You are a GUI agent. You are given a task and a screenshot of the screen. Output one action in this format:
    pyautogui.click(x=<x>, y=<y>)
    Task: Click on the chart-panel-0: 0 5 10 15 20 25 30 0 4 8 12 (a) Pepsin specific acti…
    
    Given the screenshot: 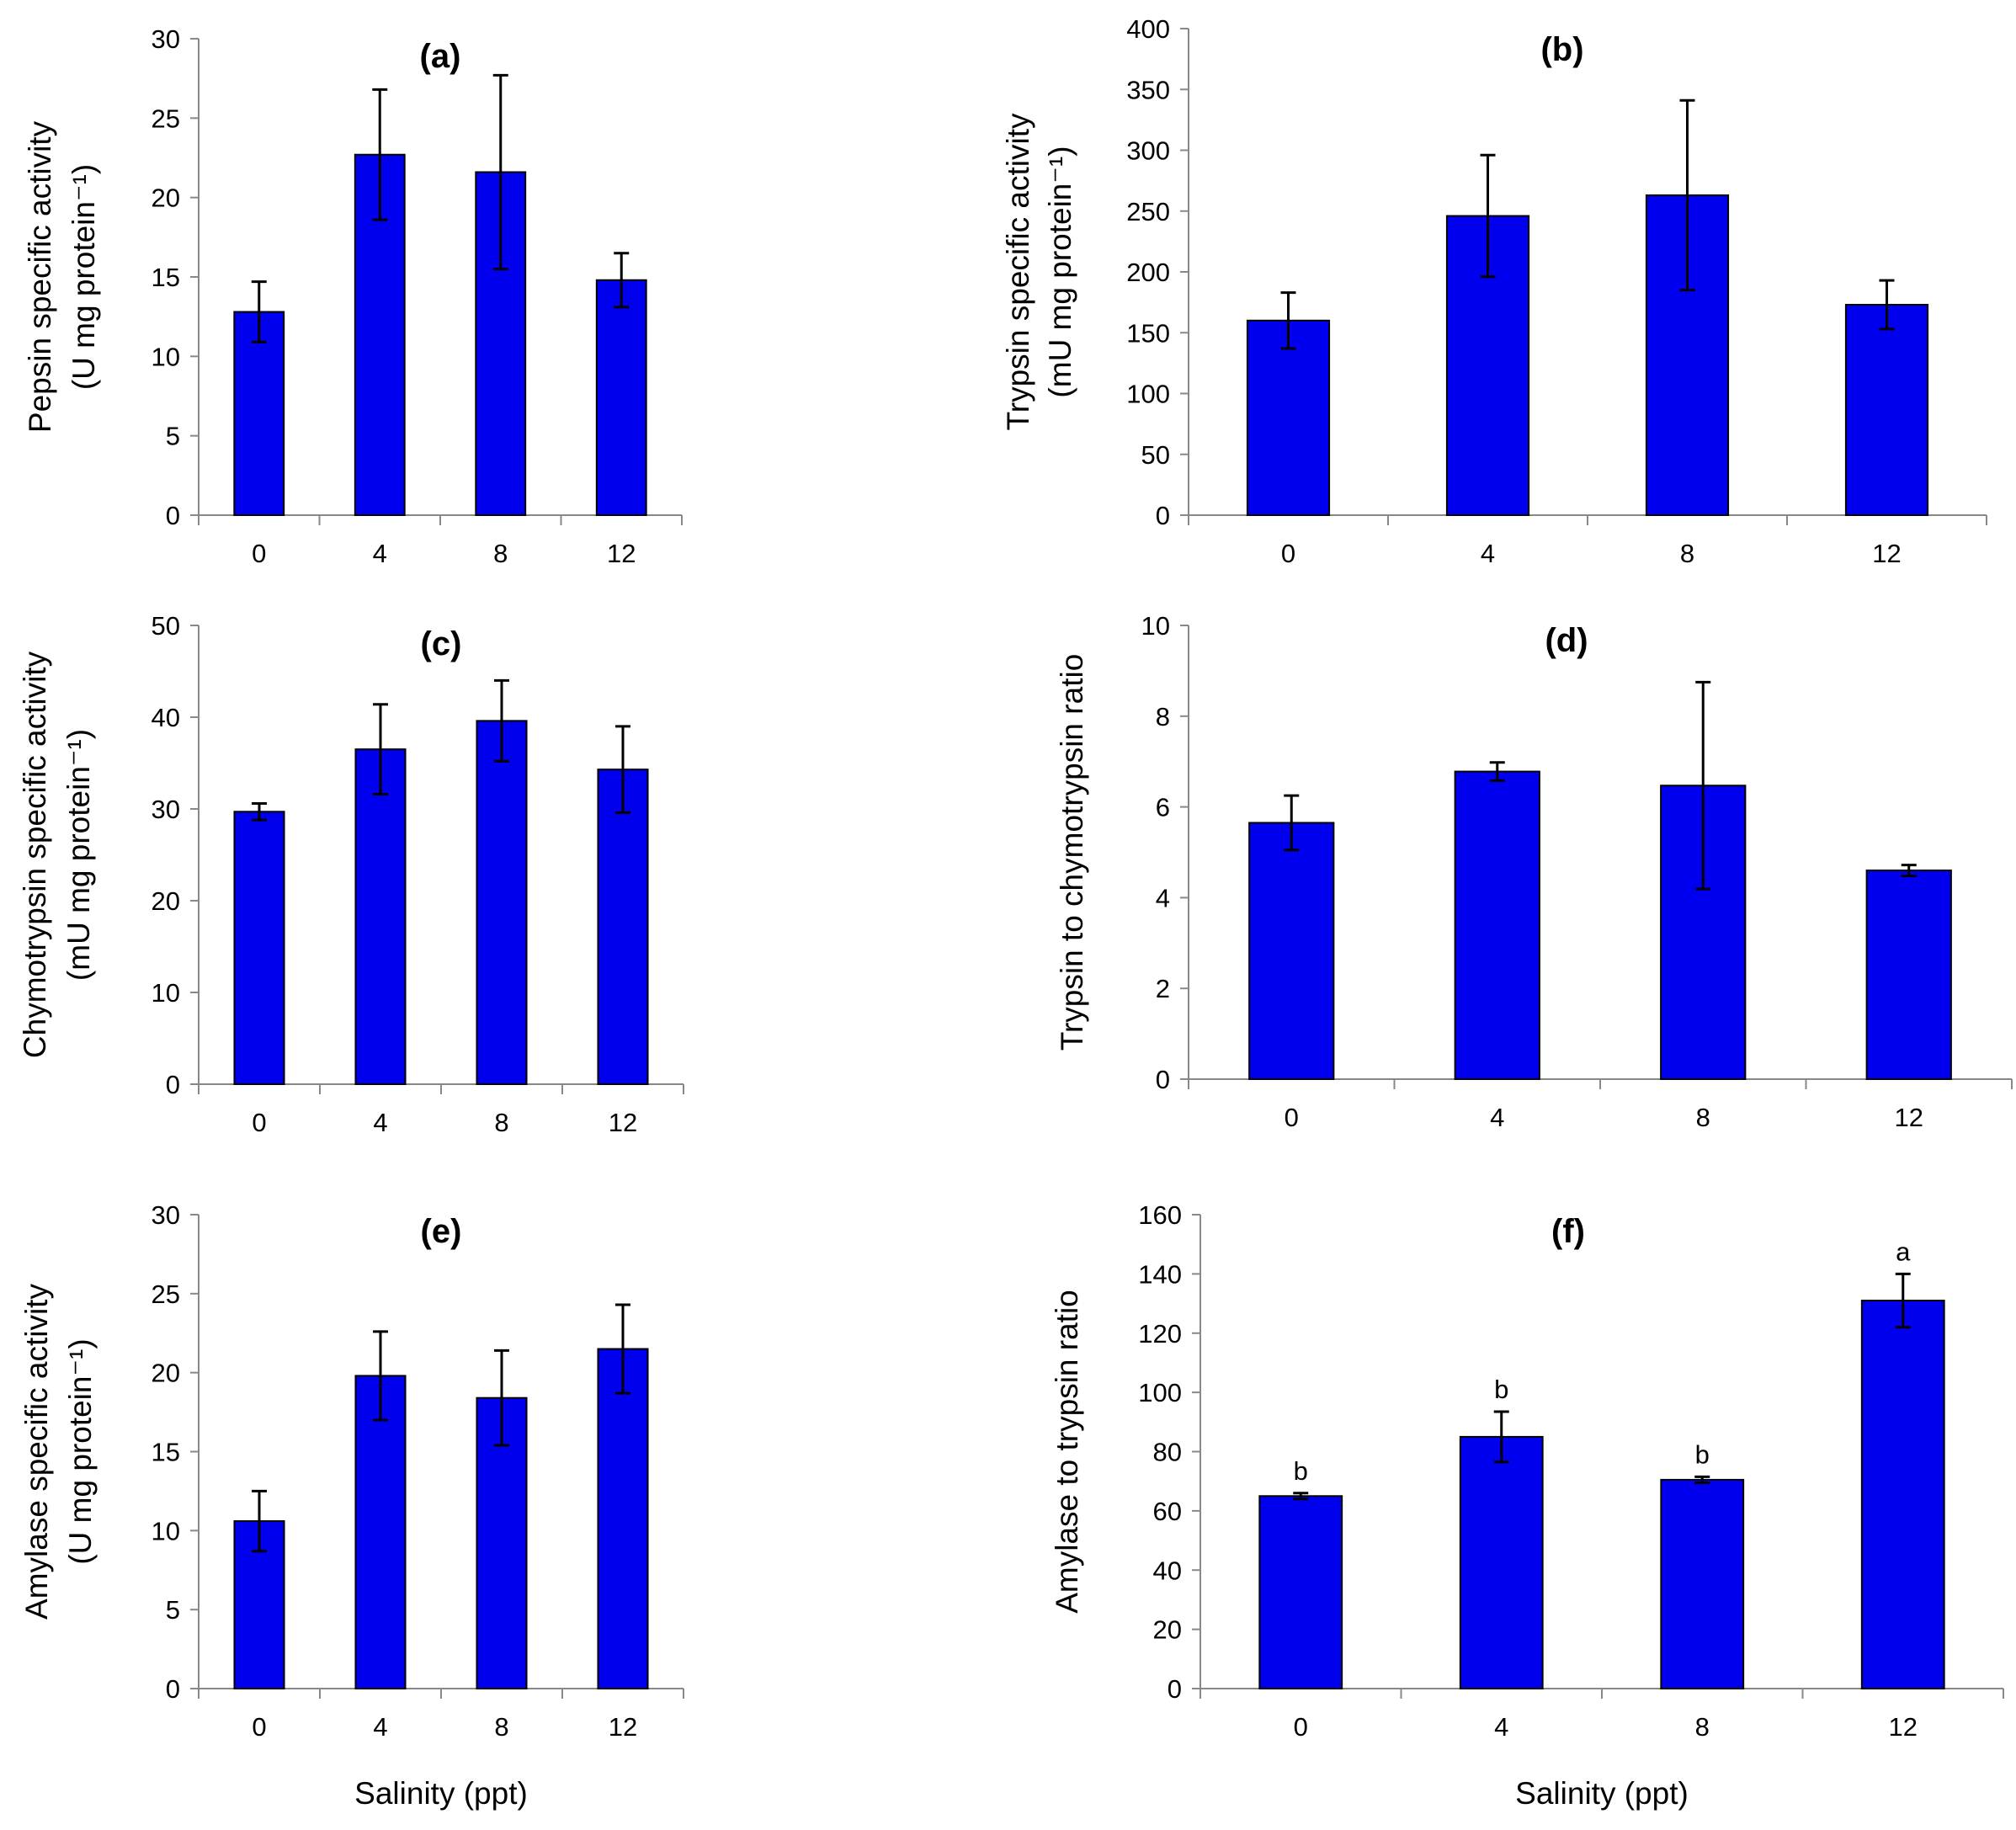 What is the action you would take?
    pyautogui.click(x=353, y=296)
    